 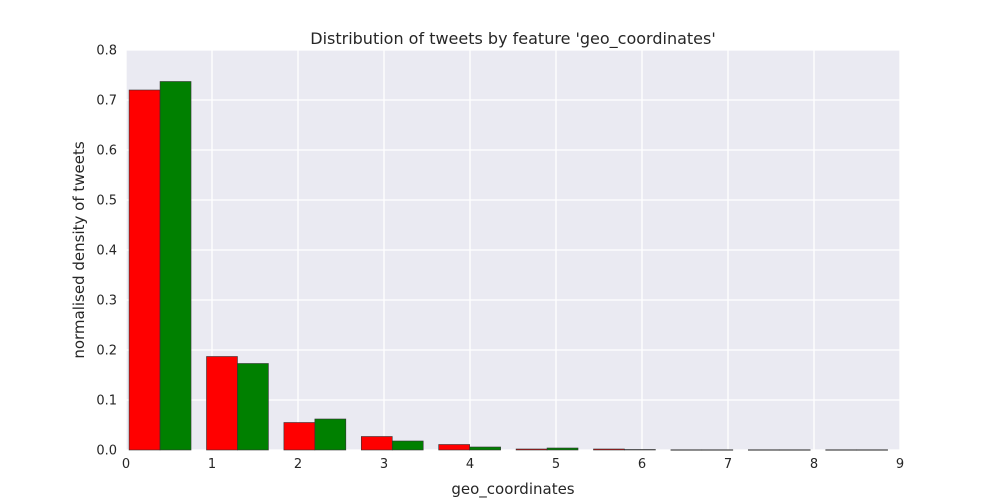 What do you see at coordinates (298, 464) in the screenshot?
I see `x-tick-label: 2` at bounding box center [298, 464].